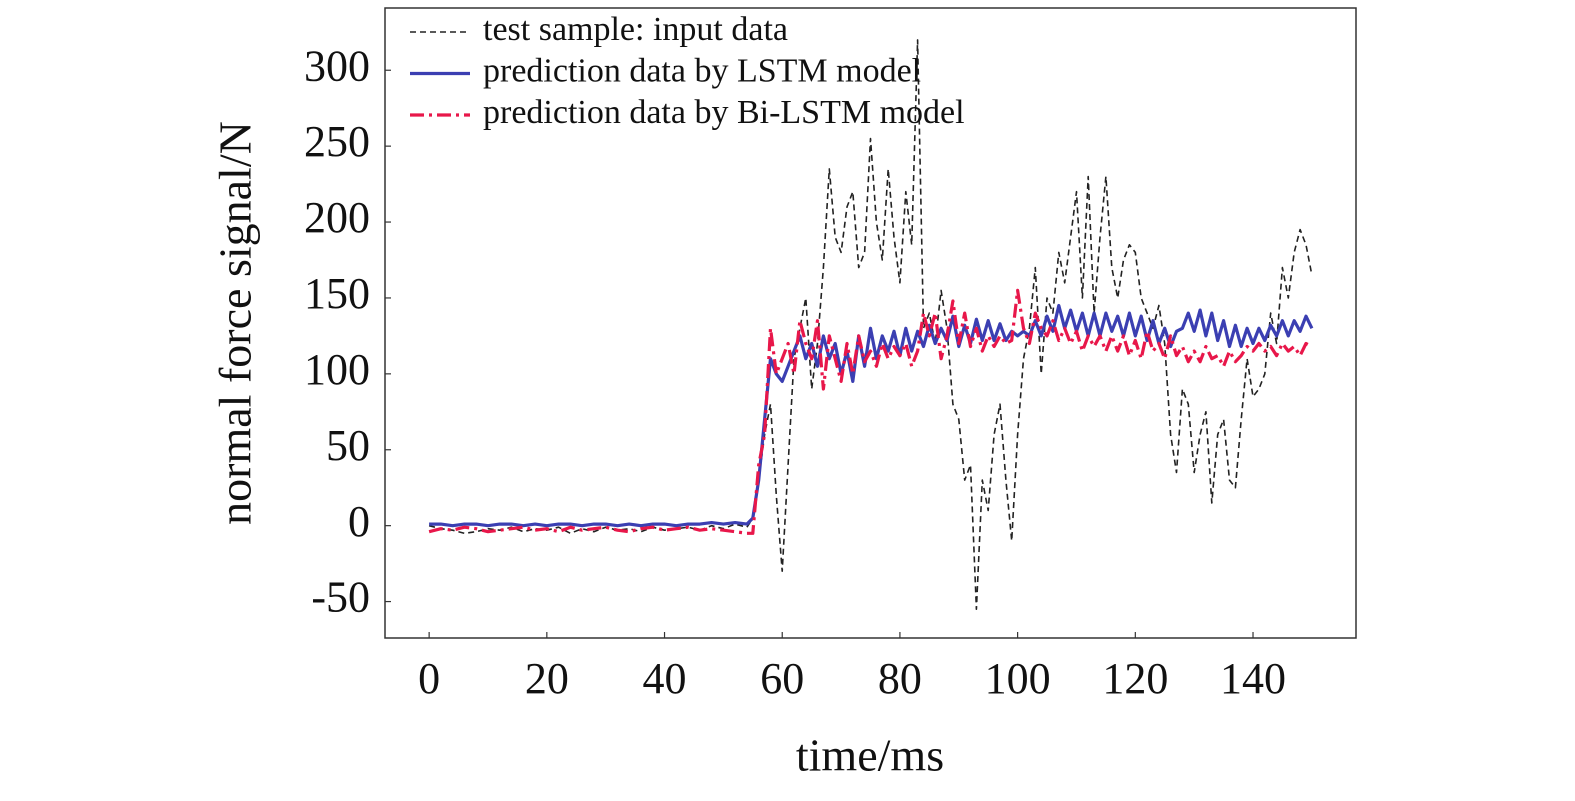 The width and height of the screenshot is (1575, 801). What do you see at coordinates (782, 678) in the screenshot?
I see `x-tick-label: 60` at bounding box center [782, 678].